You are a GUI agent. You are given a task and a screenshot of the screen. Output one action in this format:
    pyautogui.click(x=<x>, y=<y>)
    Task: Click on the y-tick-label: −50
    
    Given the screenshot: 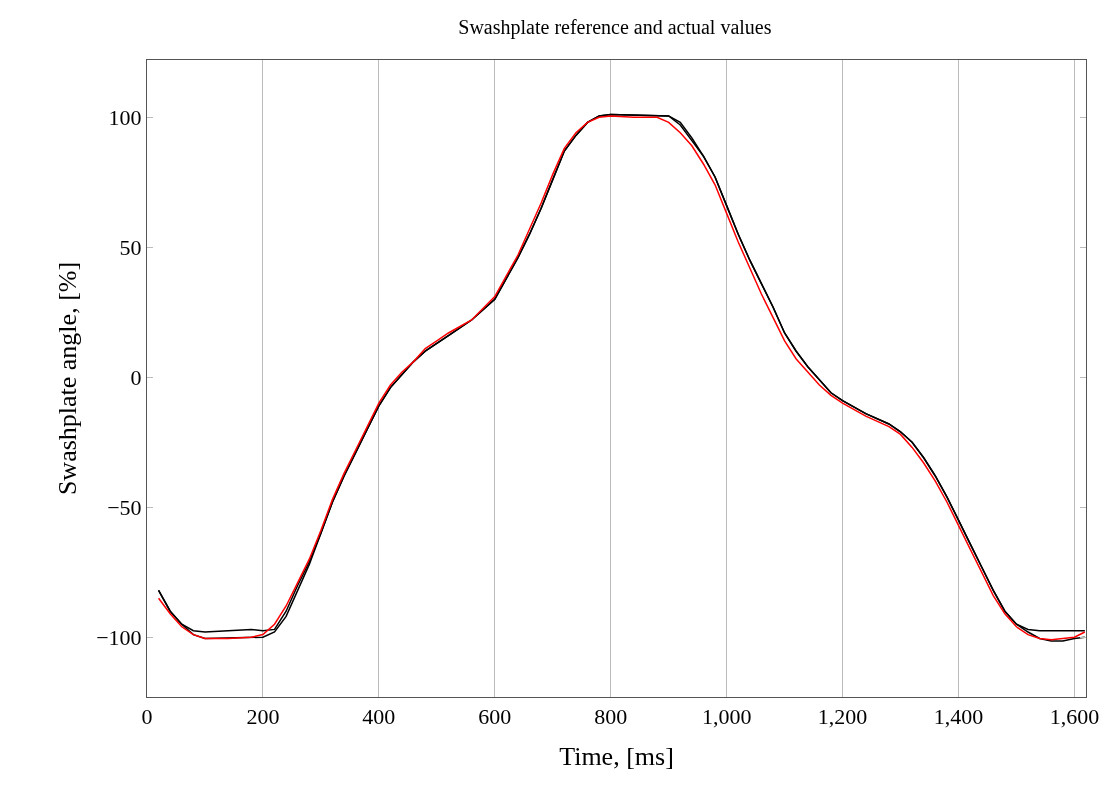 What is the action you would take?
    pyautogui.click(x=124, y=507)
    